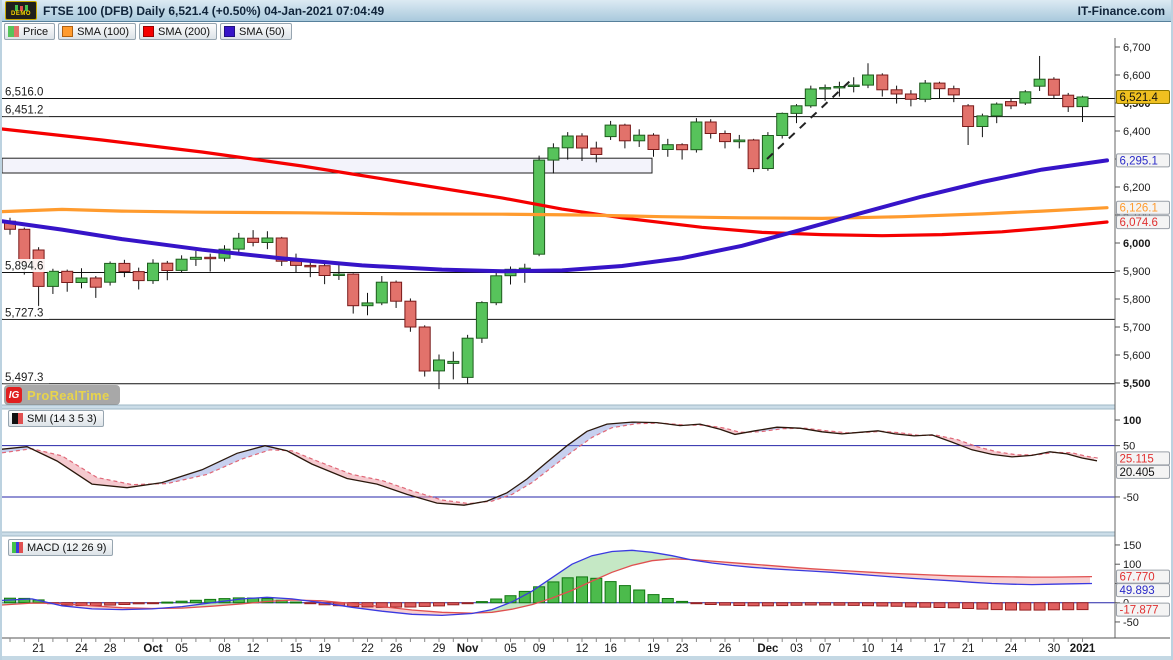  Describe the element at coordinates (13, 31) in the screenshot. I see `candles-icon` at that location.